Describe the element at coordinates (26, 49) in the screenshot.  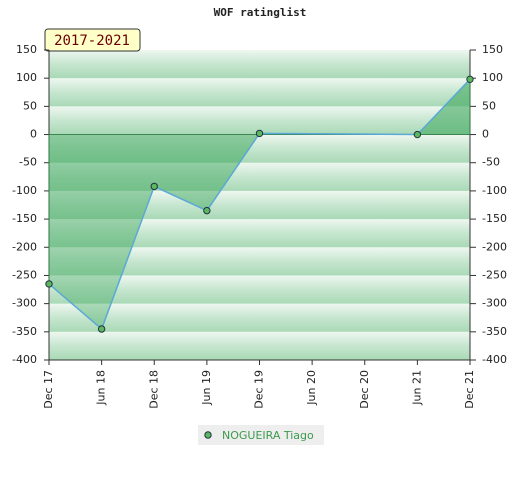
I see `y-tick-label: 150` at that location.